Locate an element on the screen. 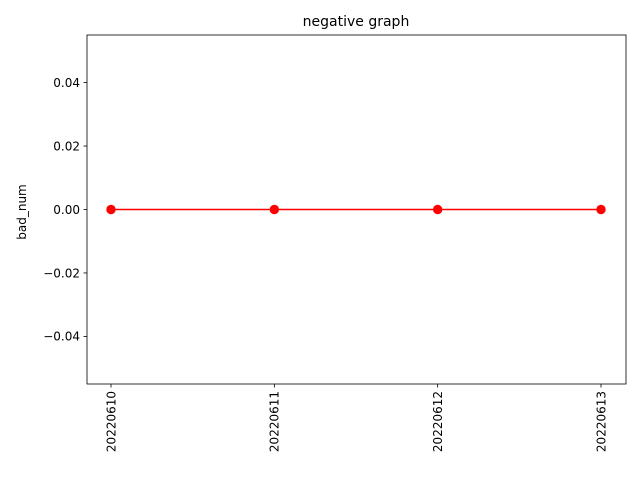  x-tick-label: 20220612 is located at coordinates (438, 421).